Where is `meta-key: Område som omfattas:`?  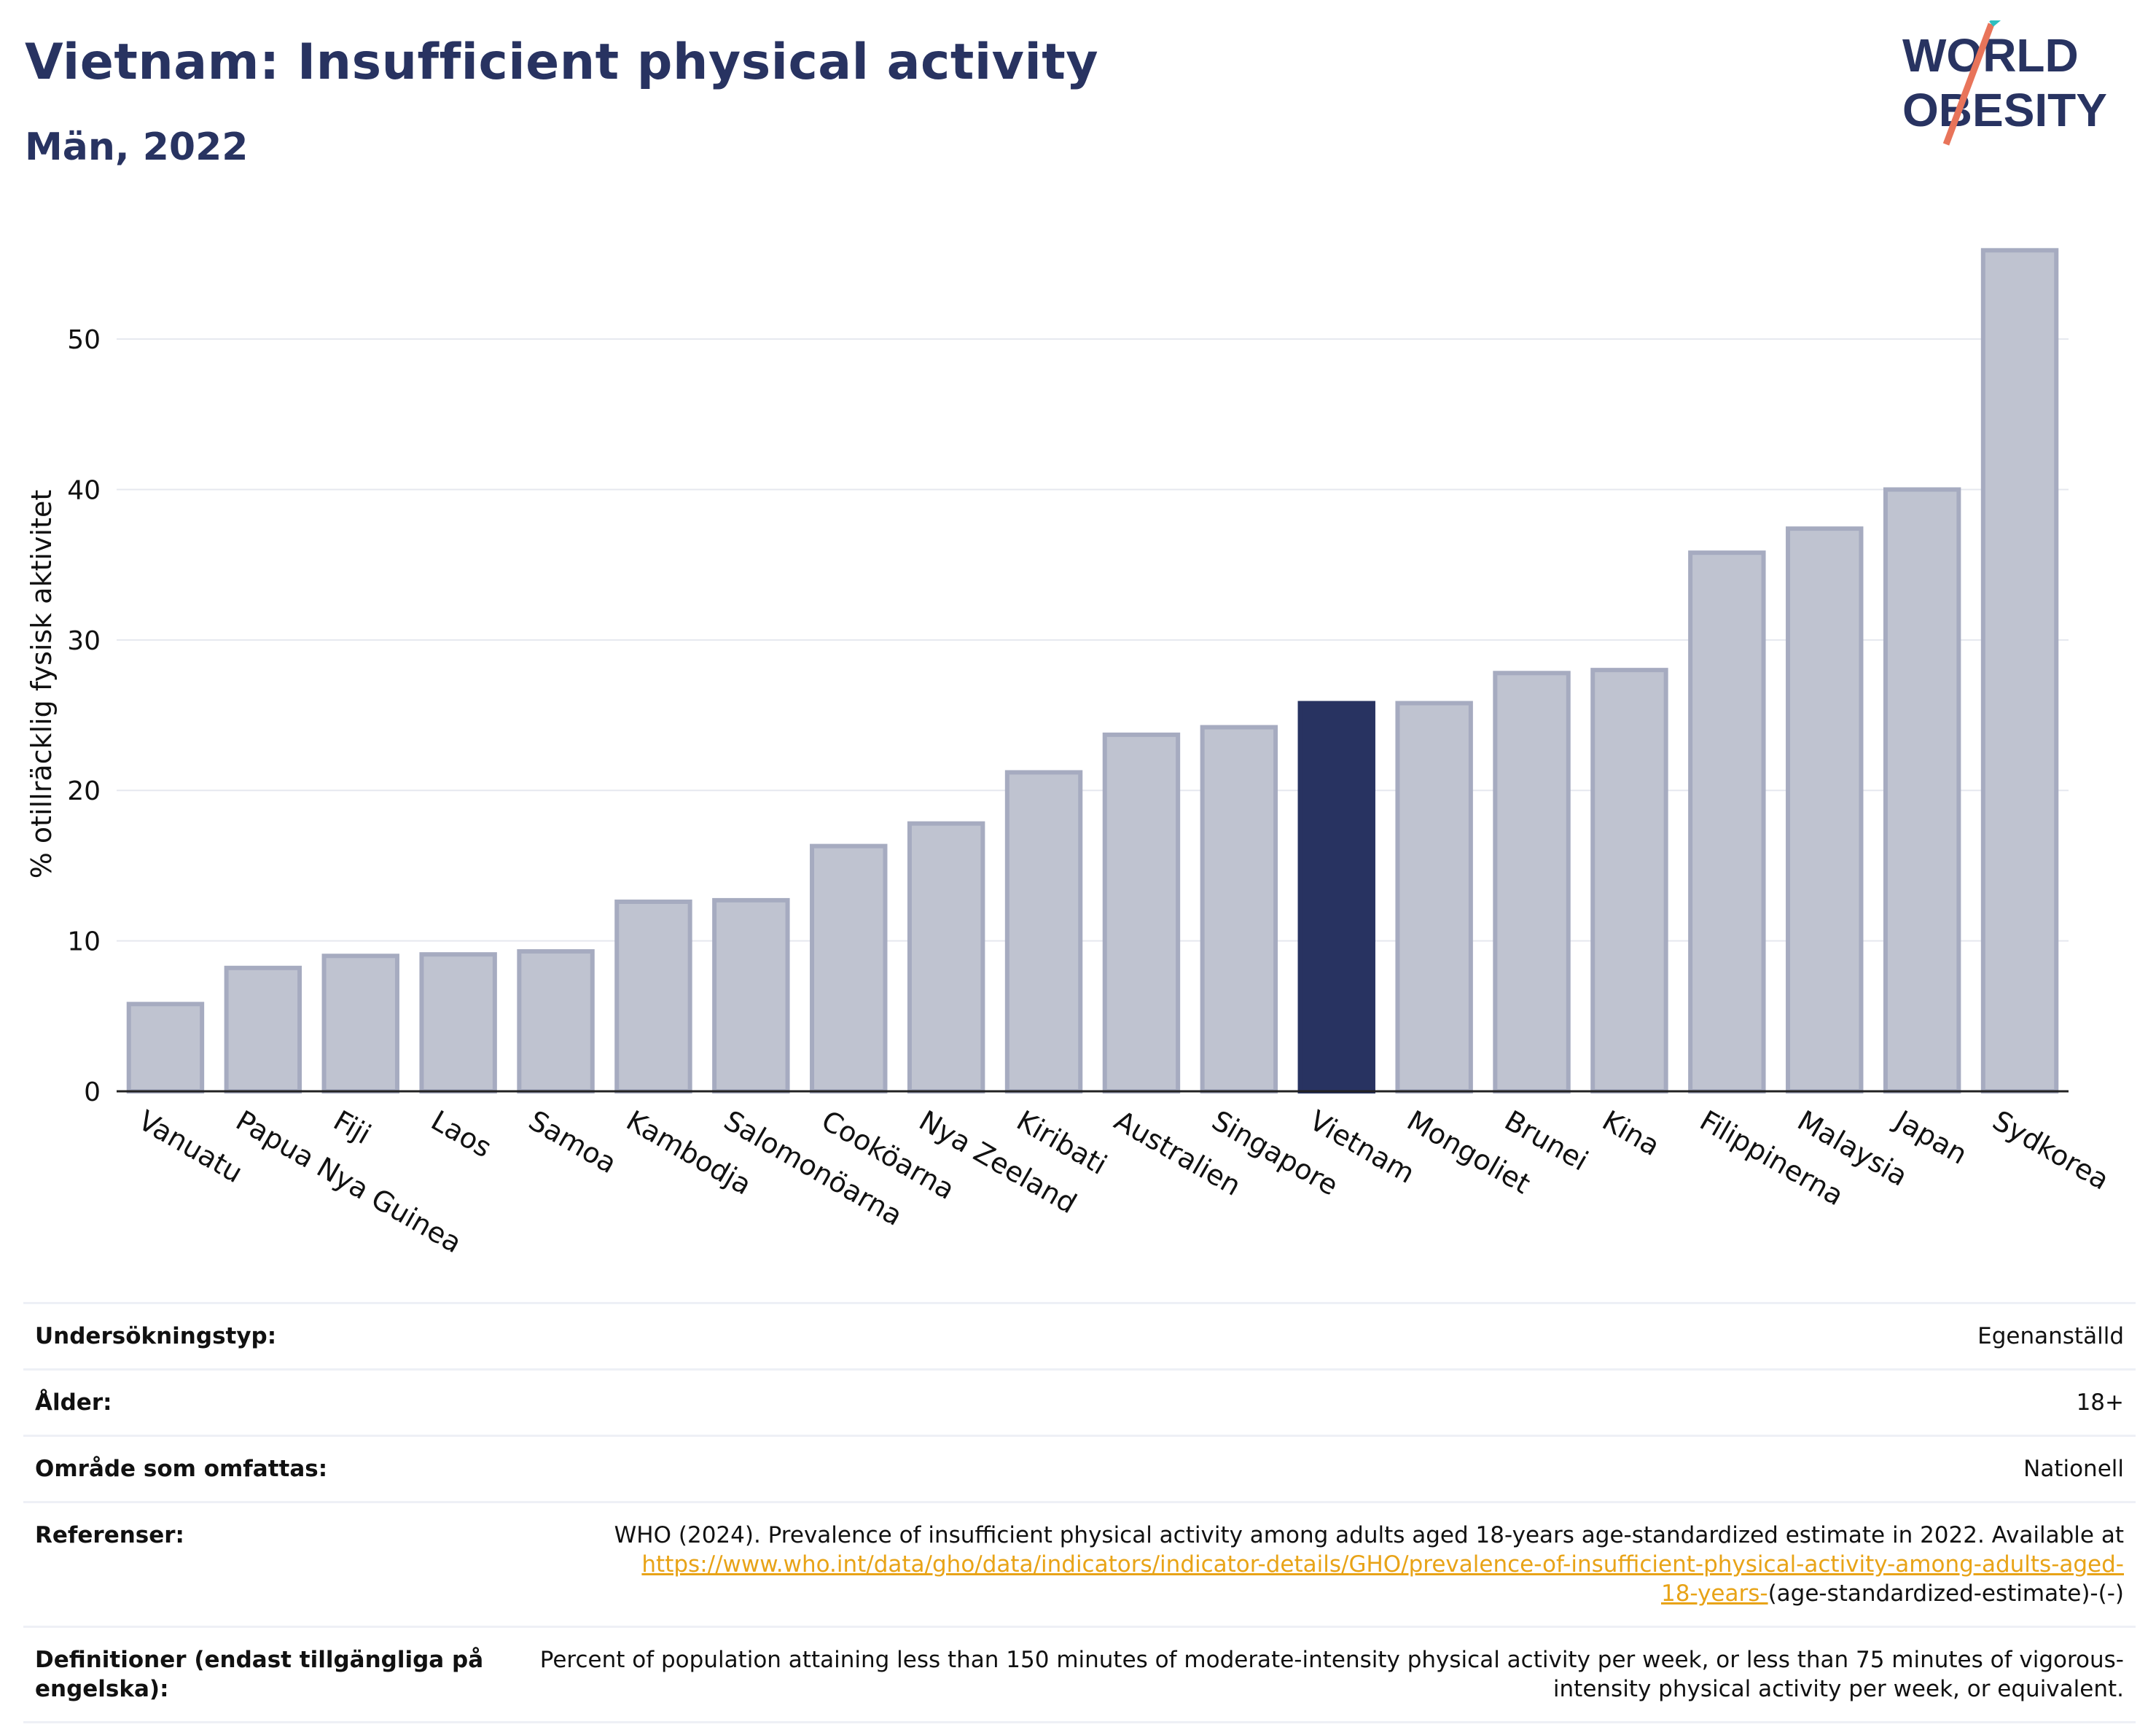
meta-key: Område som omfattas: is located at coordinates (261, 1468).